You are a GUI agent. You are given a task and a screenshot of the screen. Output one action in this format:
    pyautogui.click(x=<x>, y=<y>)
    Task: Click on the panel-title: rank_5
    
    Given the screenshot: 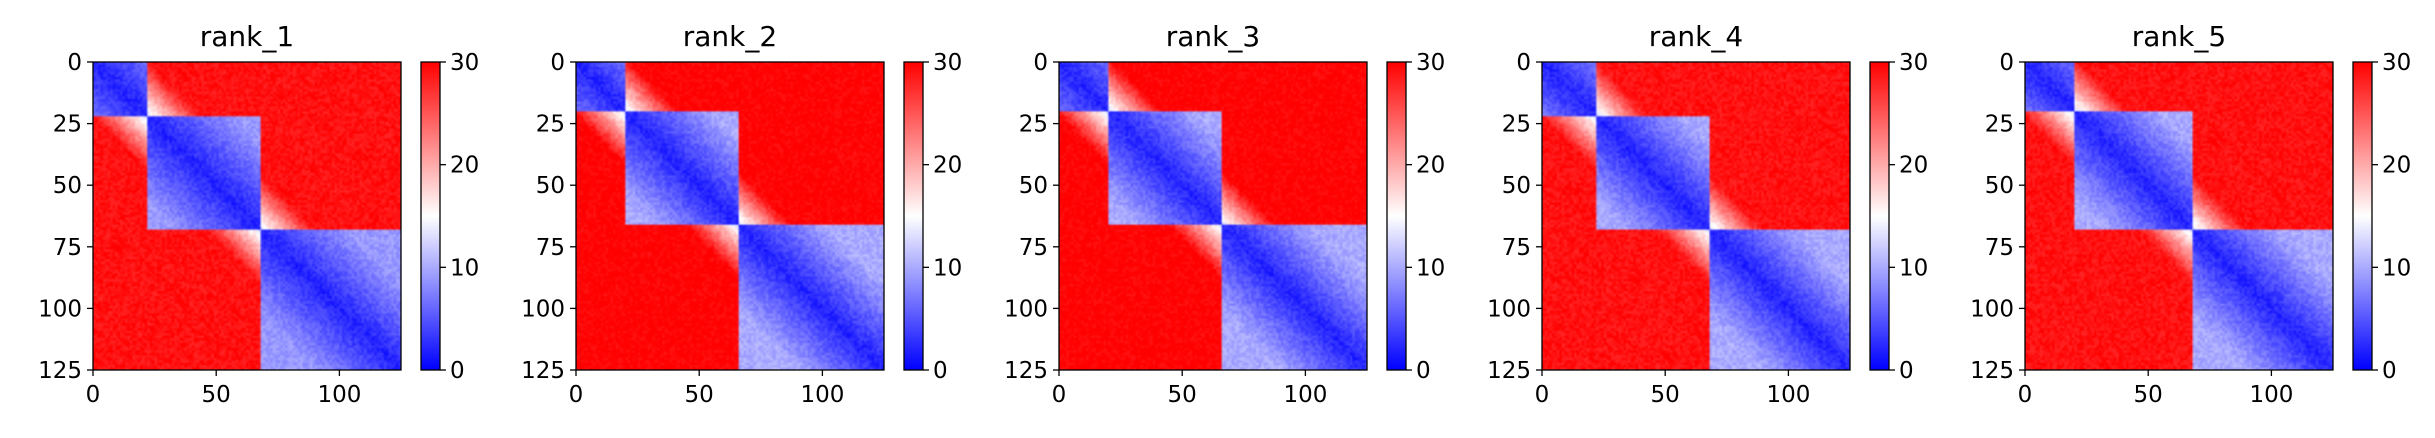 What is the action you would take?
    pyautogui.click(x=2179, y=36)
    